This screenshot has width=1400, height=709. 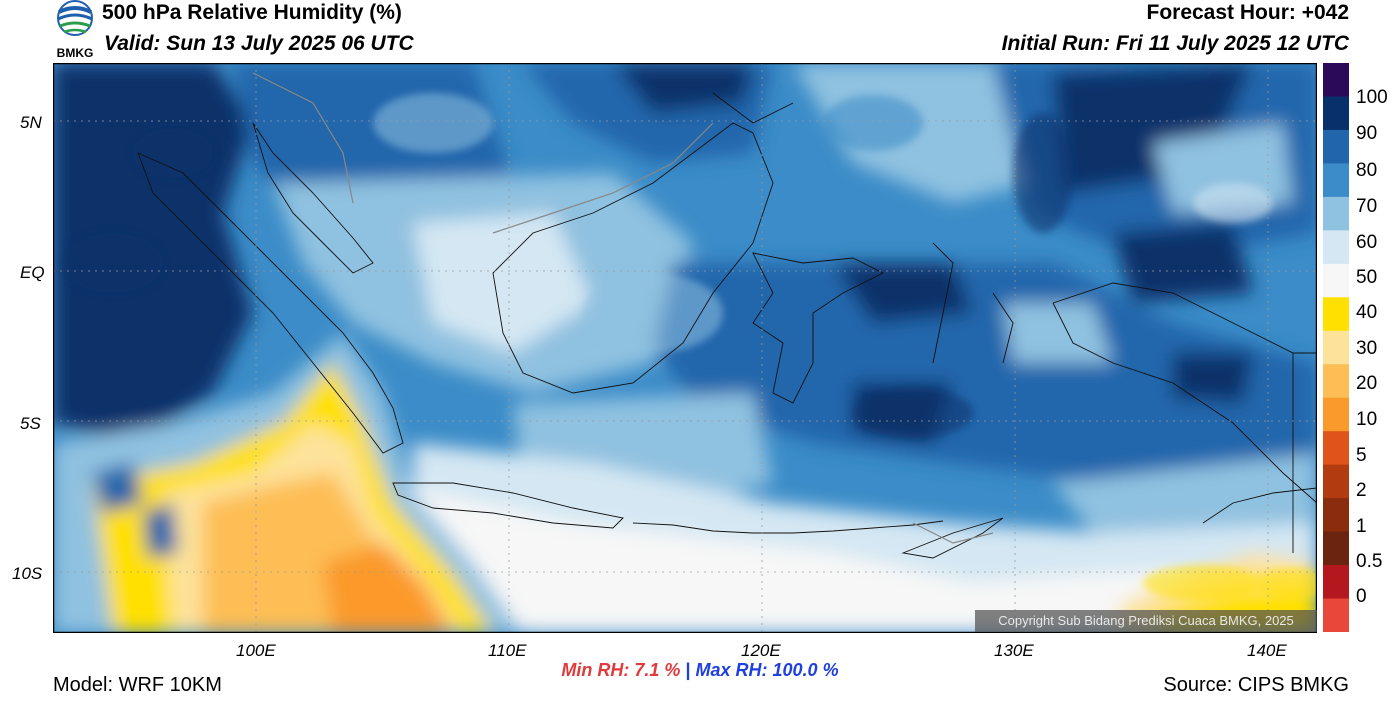 I want to click on colorbar-label: 20, so click(x=1367, y=383).